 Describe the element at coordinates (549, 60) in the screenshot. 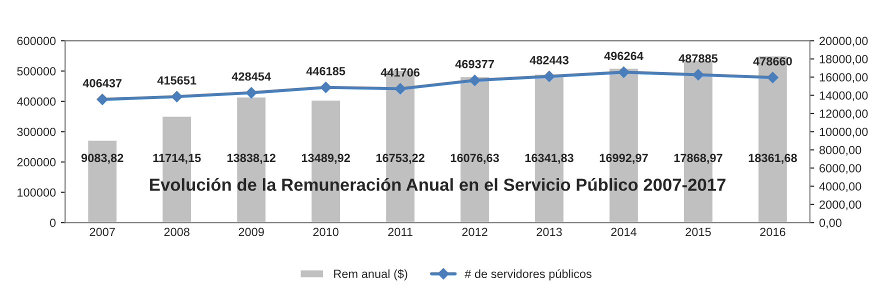

I see `data-label: 482443` at that location.